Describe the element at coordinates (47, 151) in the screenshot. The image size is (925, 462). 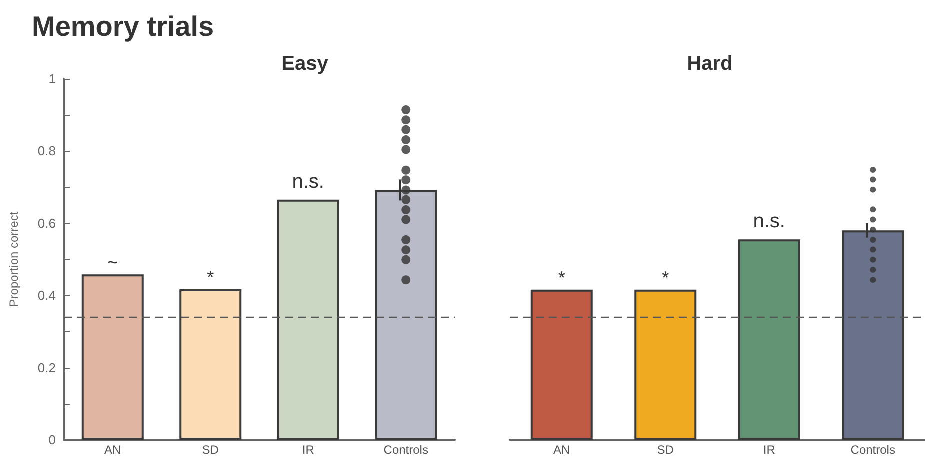
I see `y-tick-label: 0.8` at that location.